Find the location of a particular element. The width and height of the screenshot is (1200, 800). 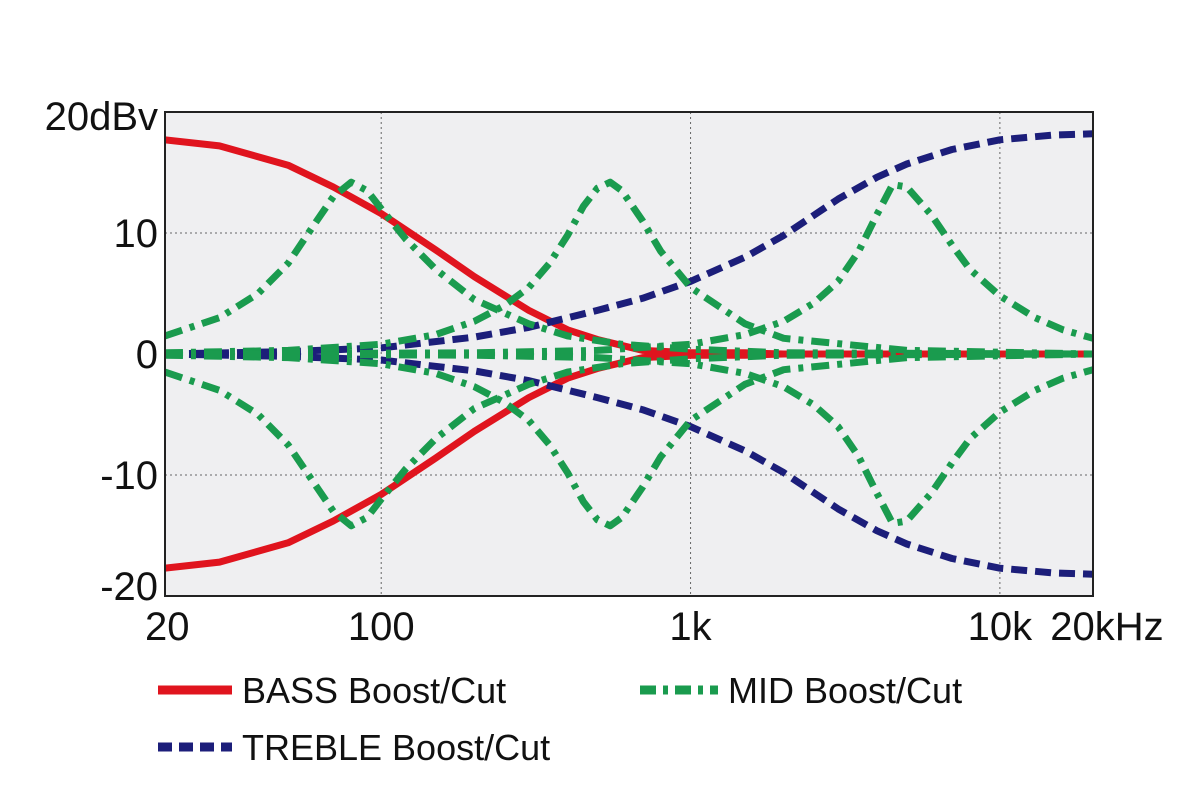

x-axis: 20 100 1k 10k 20kHz is located at coordinates (654, 627).